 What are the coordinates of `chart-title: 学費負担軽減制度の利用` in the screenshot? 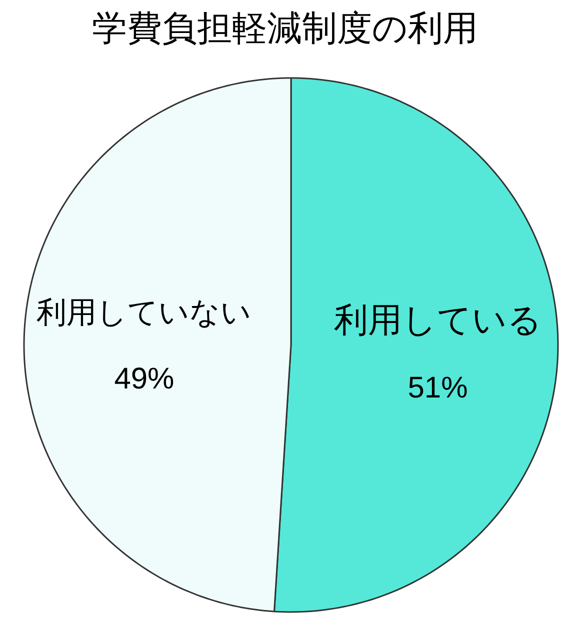 It's located at (285, 28).